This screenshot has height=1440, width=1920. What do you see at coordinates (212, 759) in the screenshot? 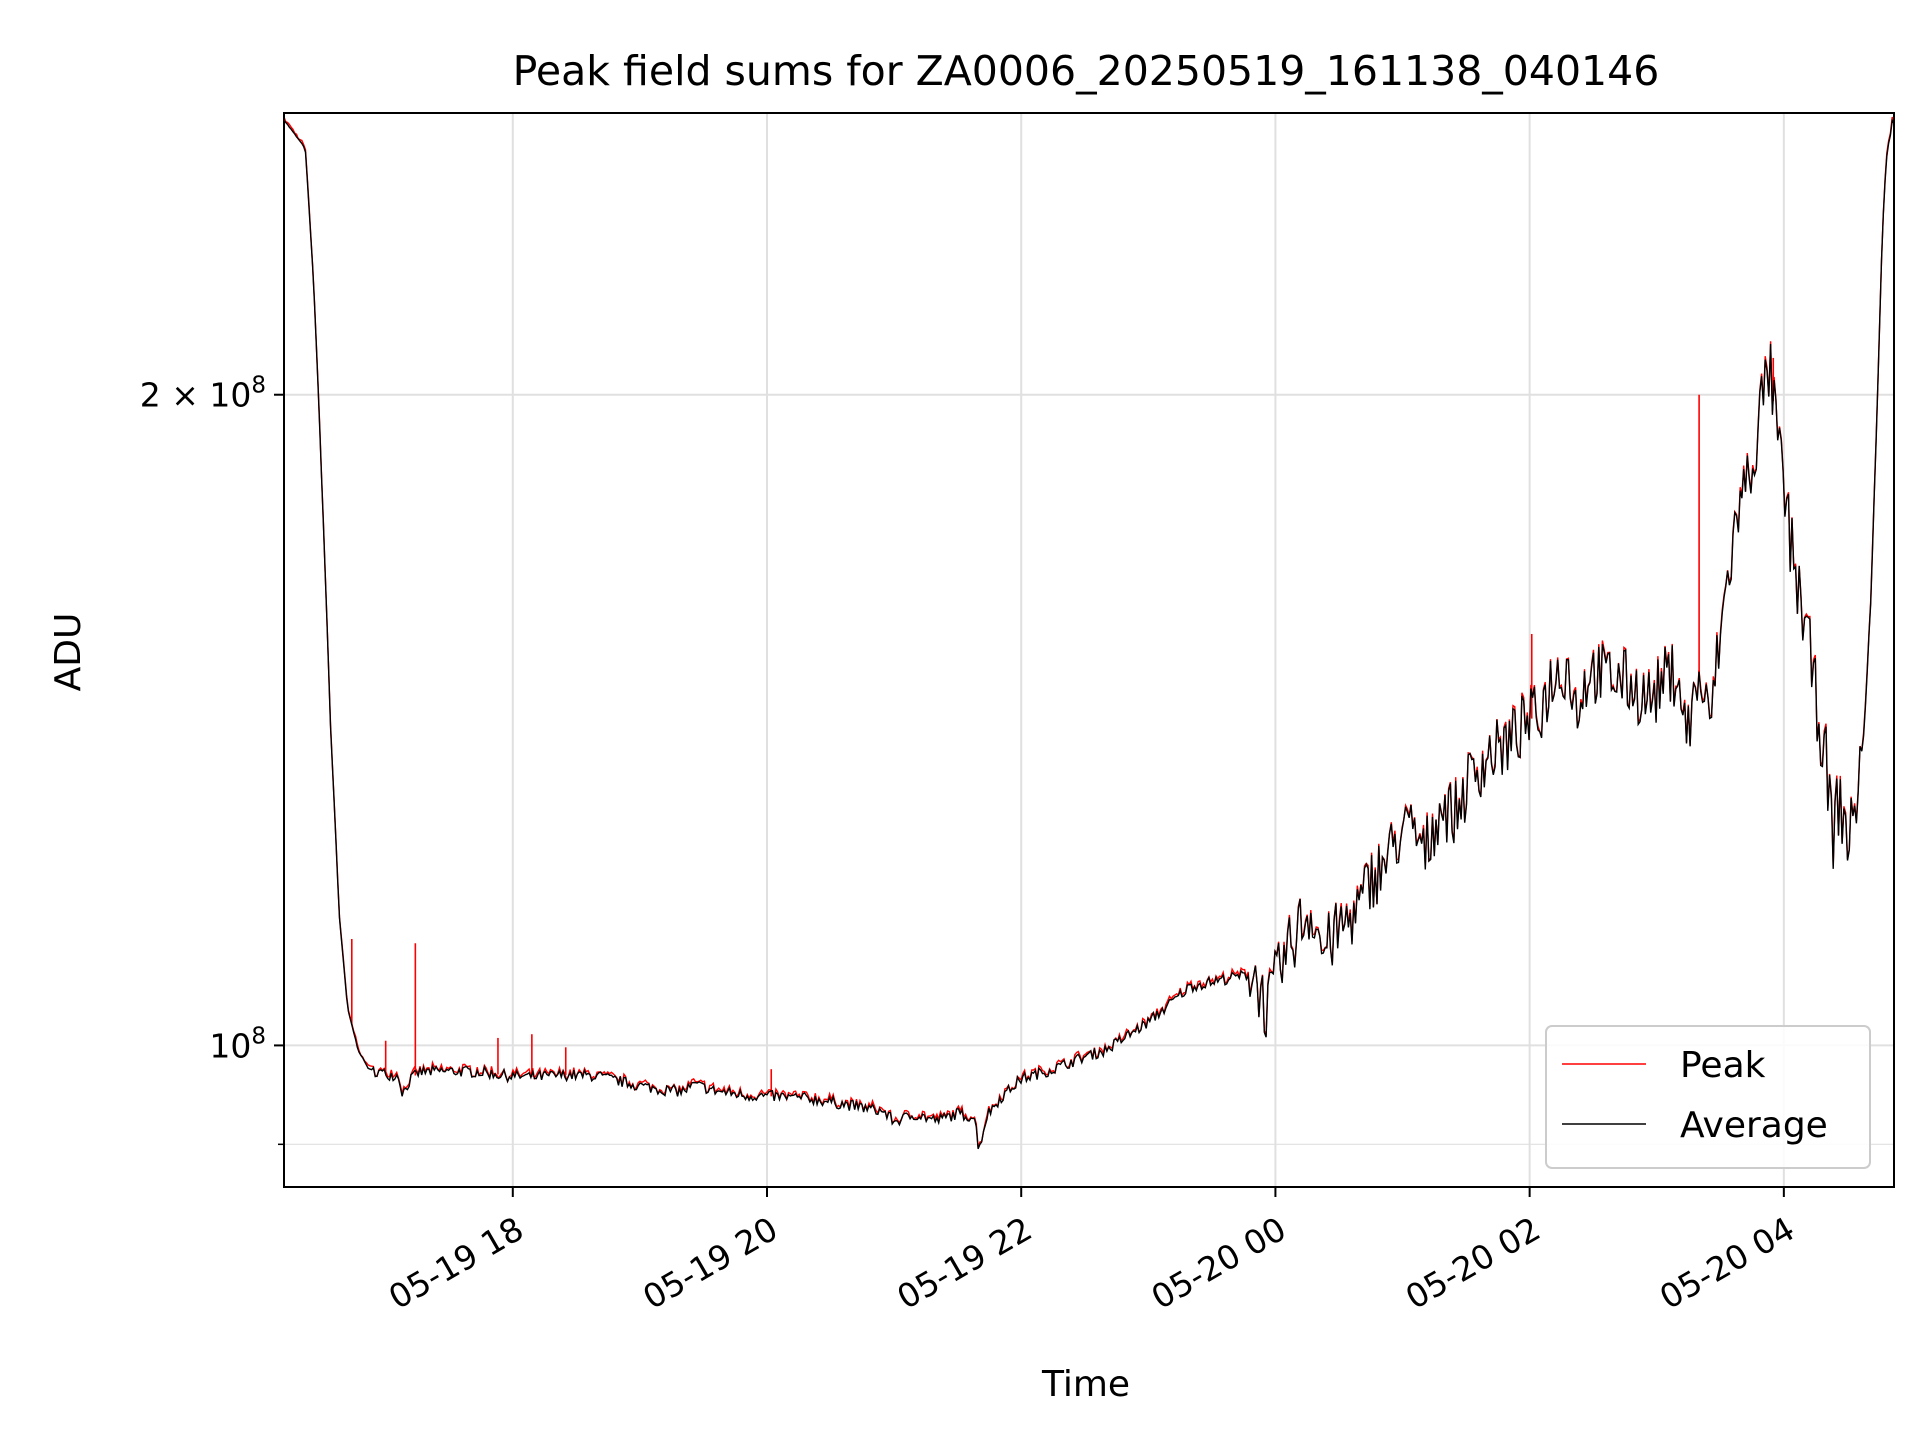
I see `y-axis: 108 2 × 108` at bounding box center [212, 759].